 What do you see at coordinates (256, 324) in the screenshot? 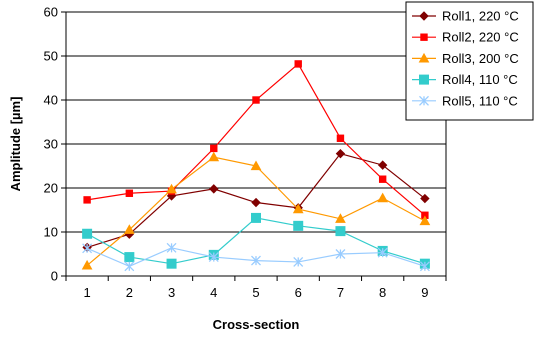
I see `x-axis-title: Cross-section` at bounding box center [256, 324].